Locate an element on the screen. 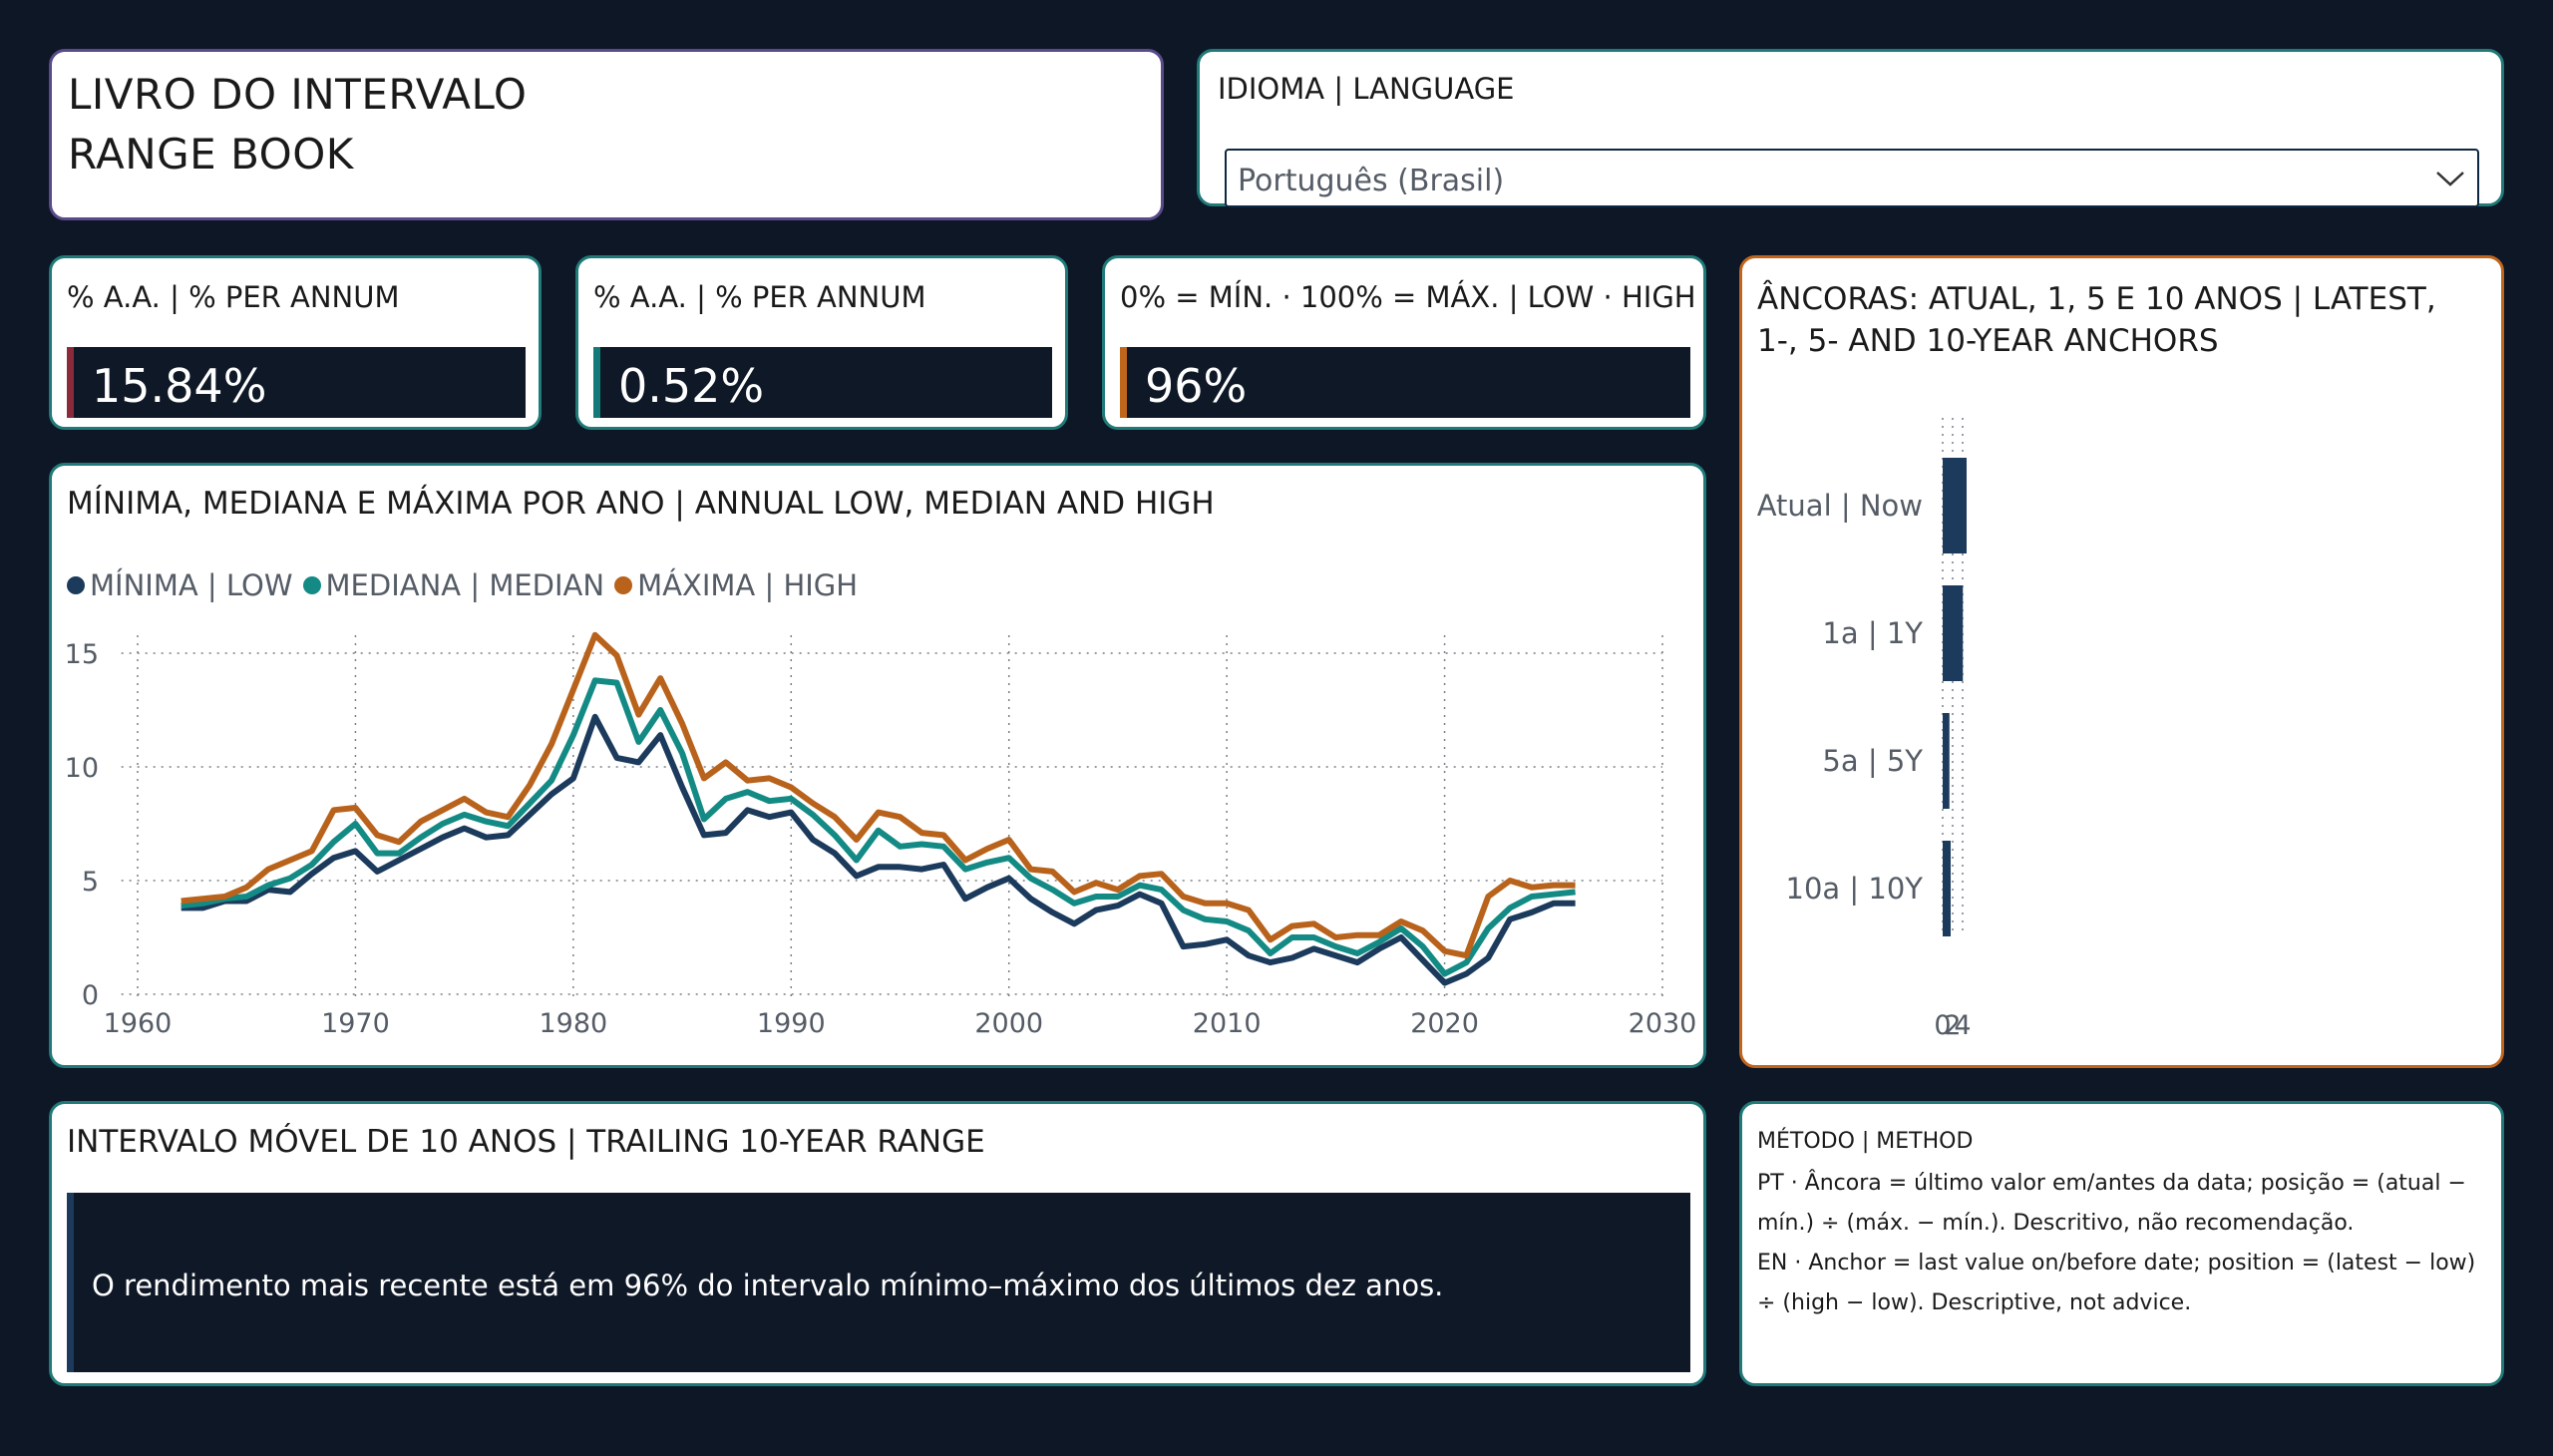 This screenshot has width=2553, height=1456. y-tick-label: 15 is located at coordinates (82, 654).